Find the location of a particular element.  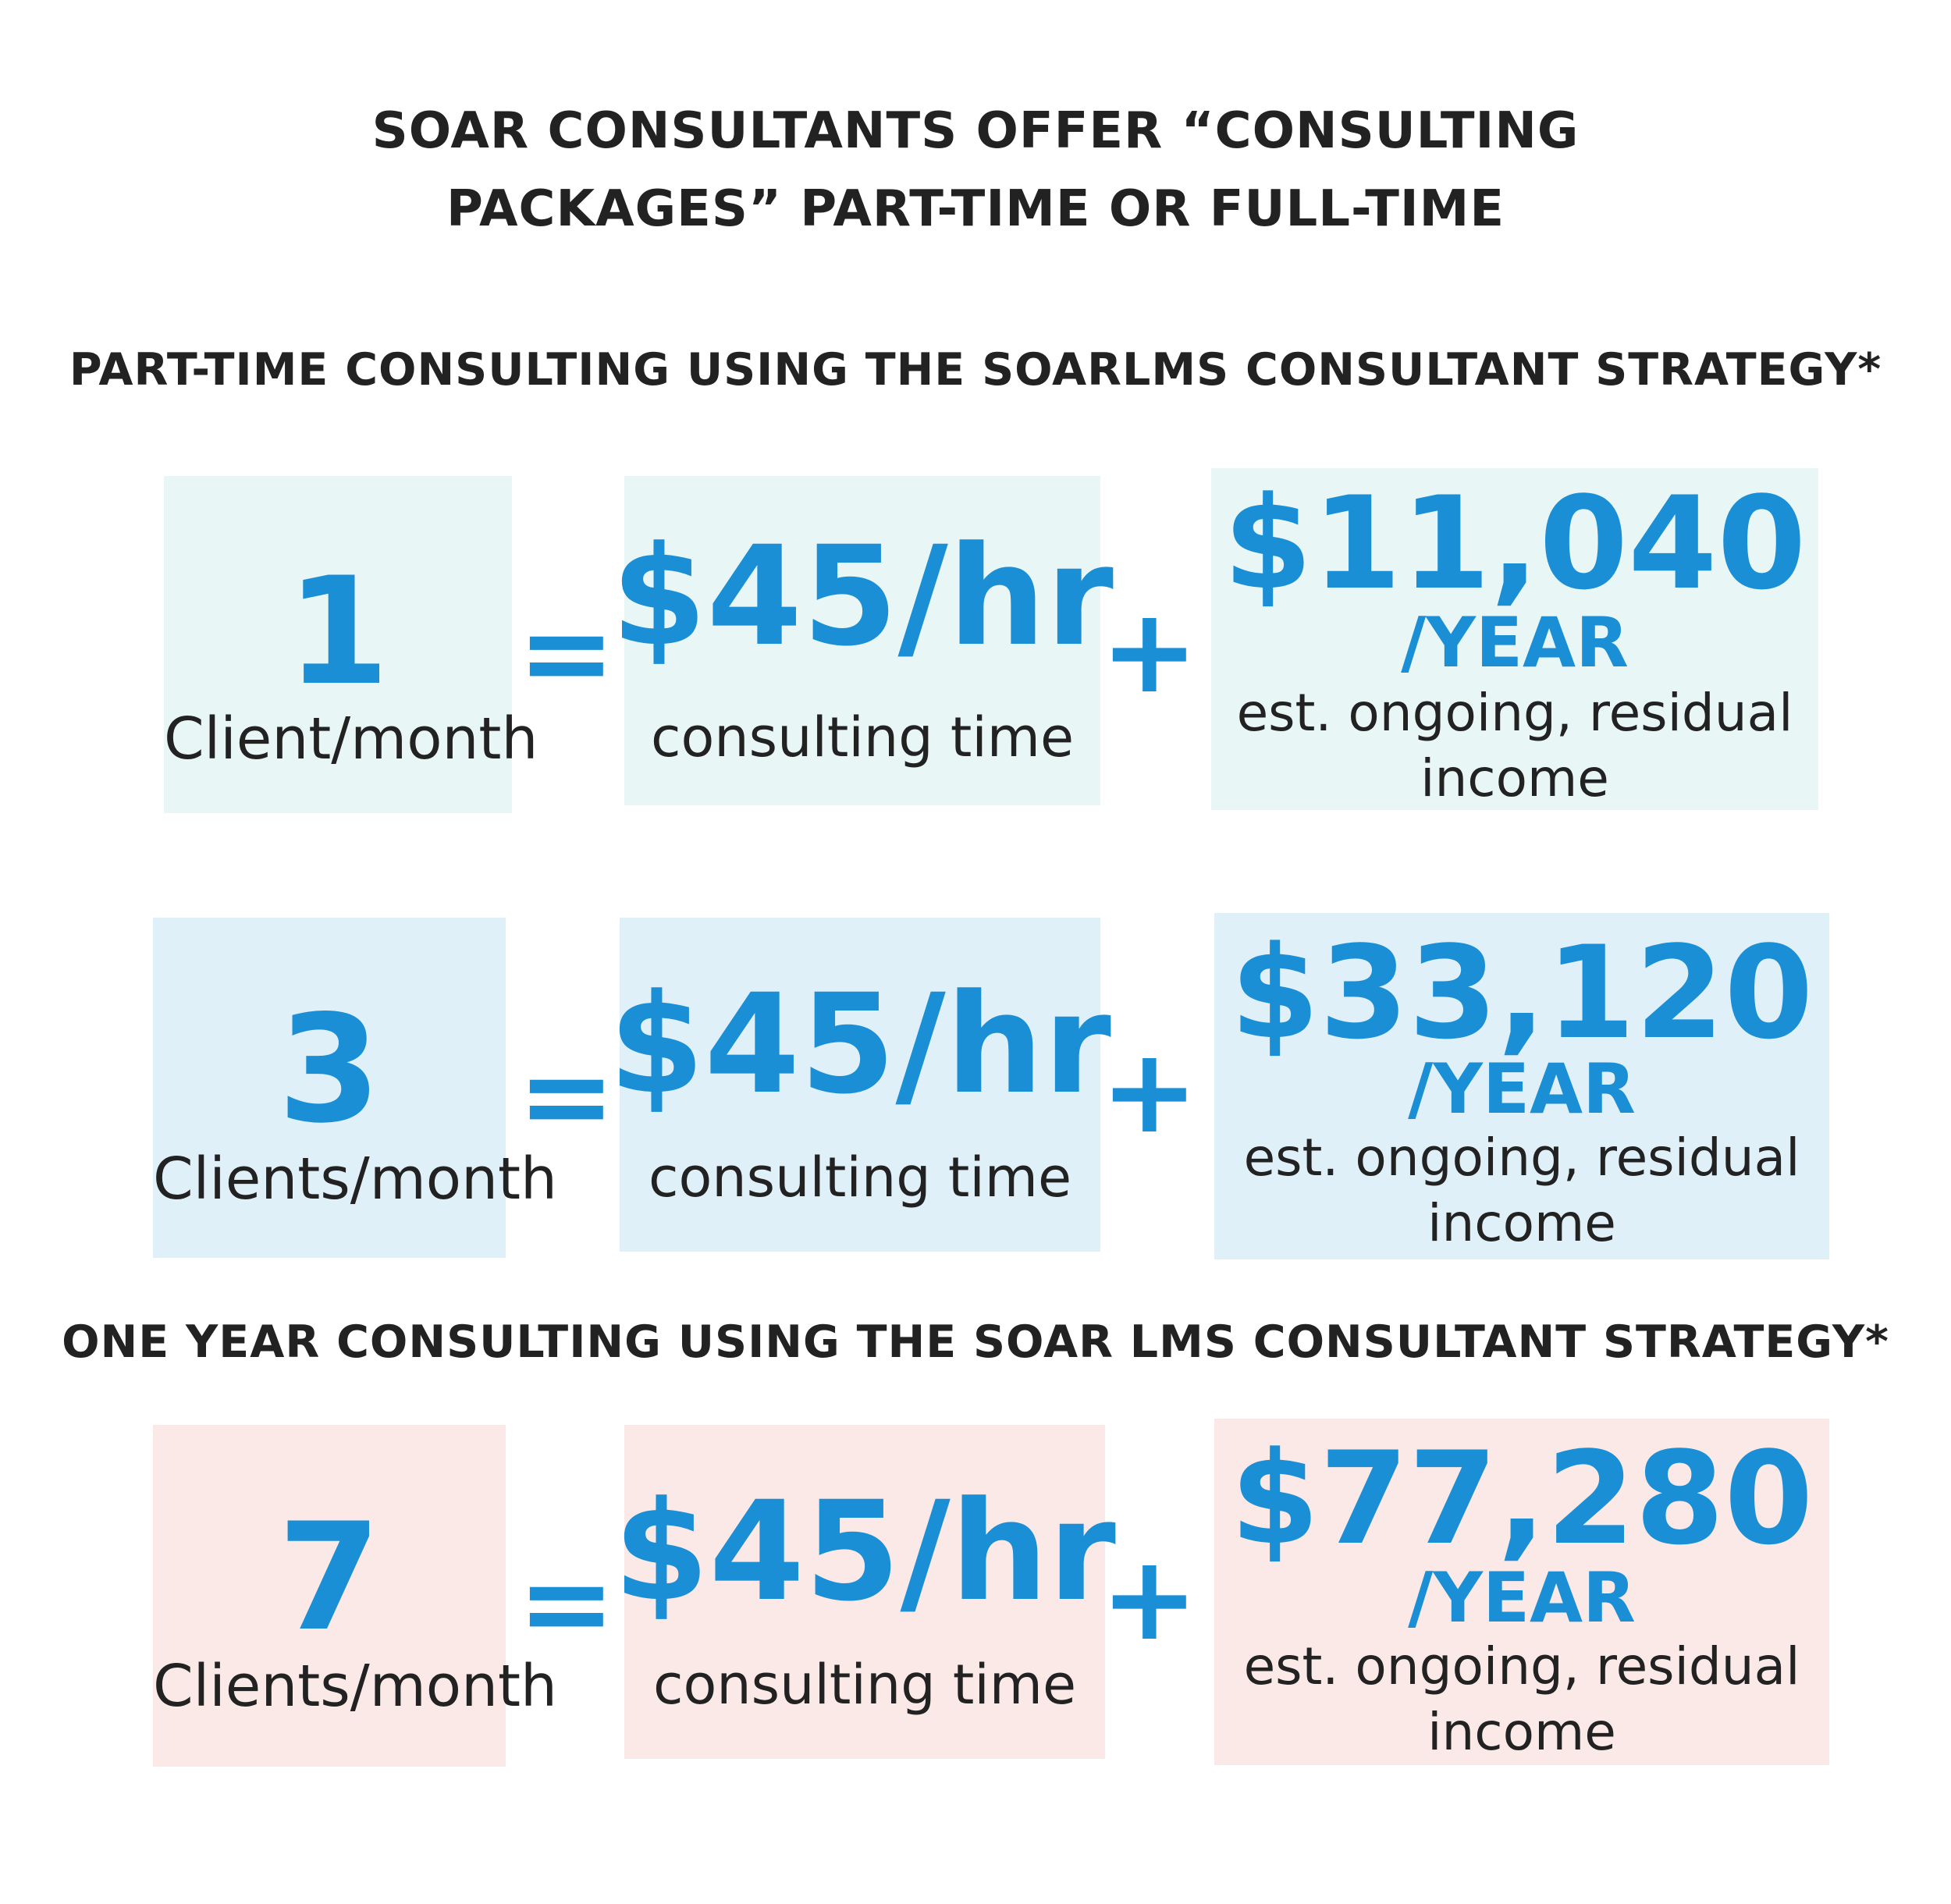

annual-income: $77,280 is located at coordinates (1522, 1498).